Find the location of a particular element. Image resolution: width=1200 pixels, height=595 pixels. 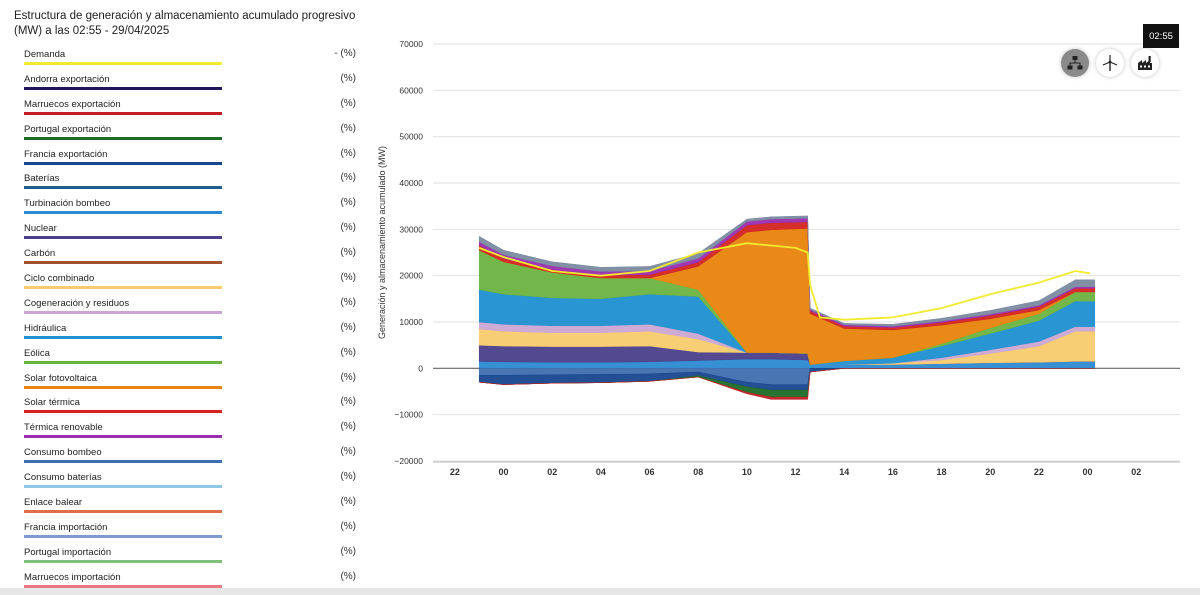

structure-view-button is located at coordinates (1075, 63).